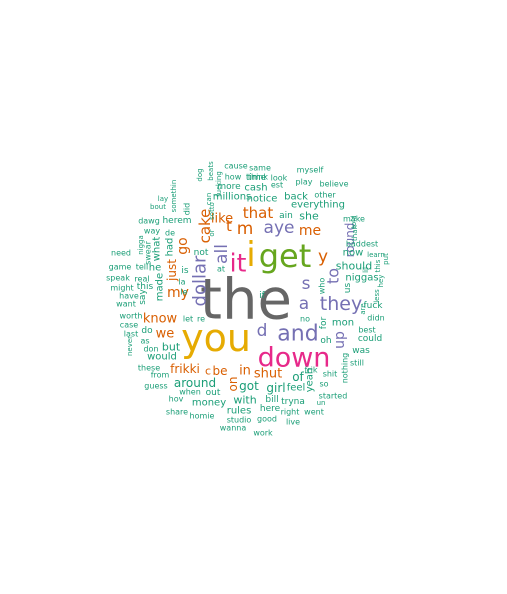  I want to click on word-right: right, so click(290, 412).